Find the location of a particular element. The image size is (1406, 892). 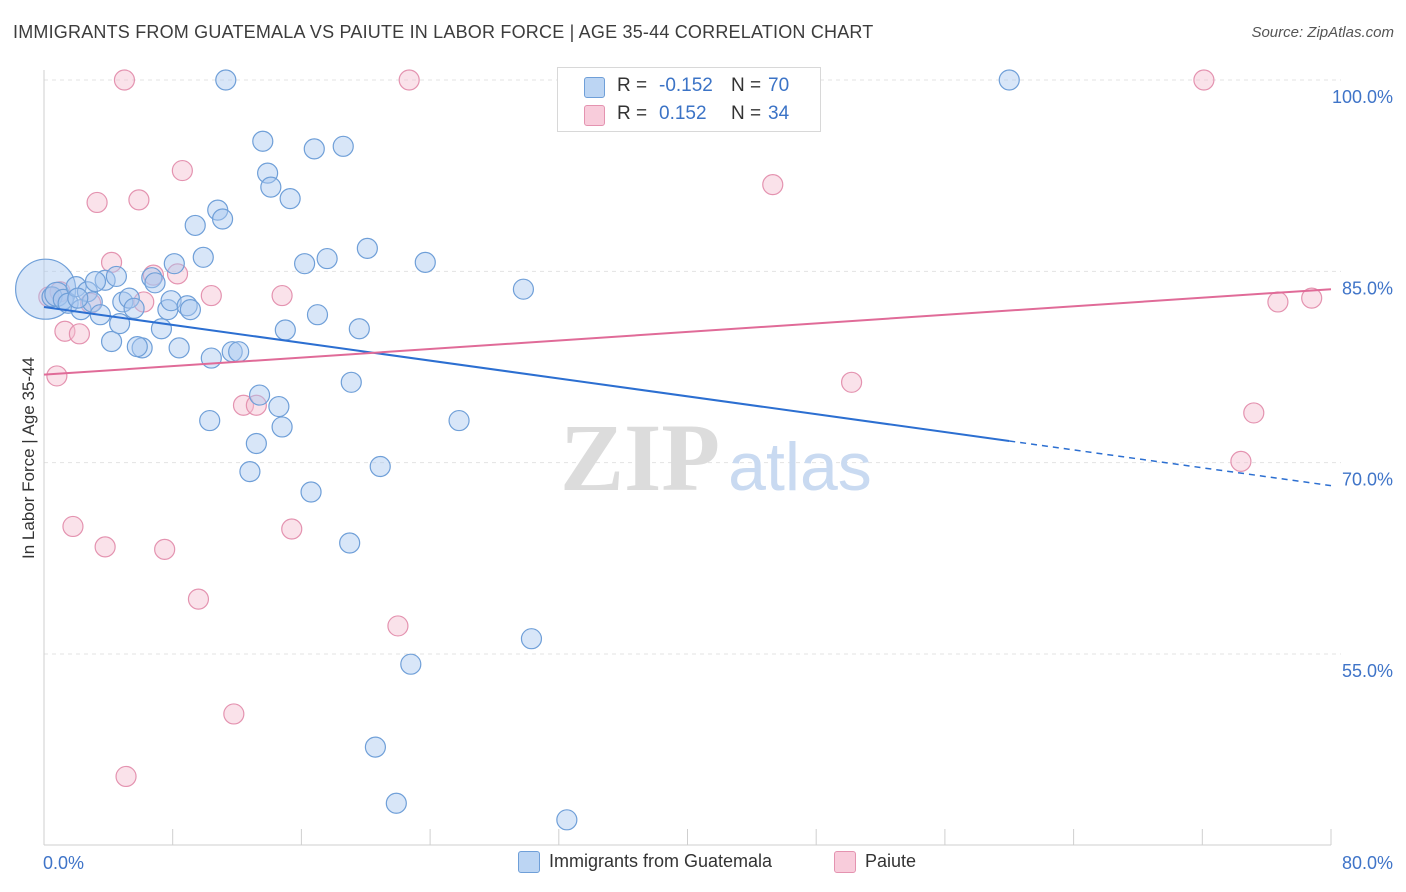

legend-r-label: R = is located at coordinates (632, 113).